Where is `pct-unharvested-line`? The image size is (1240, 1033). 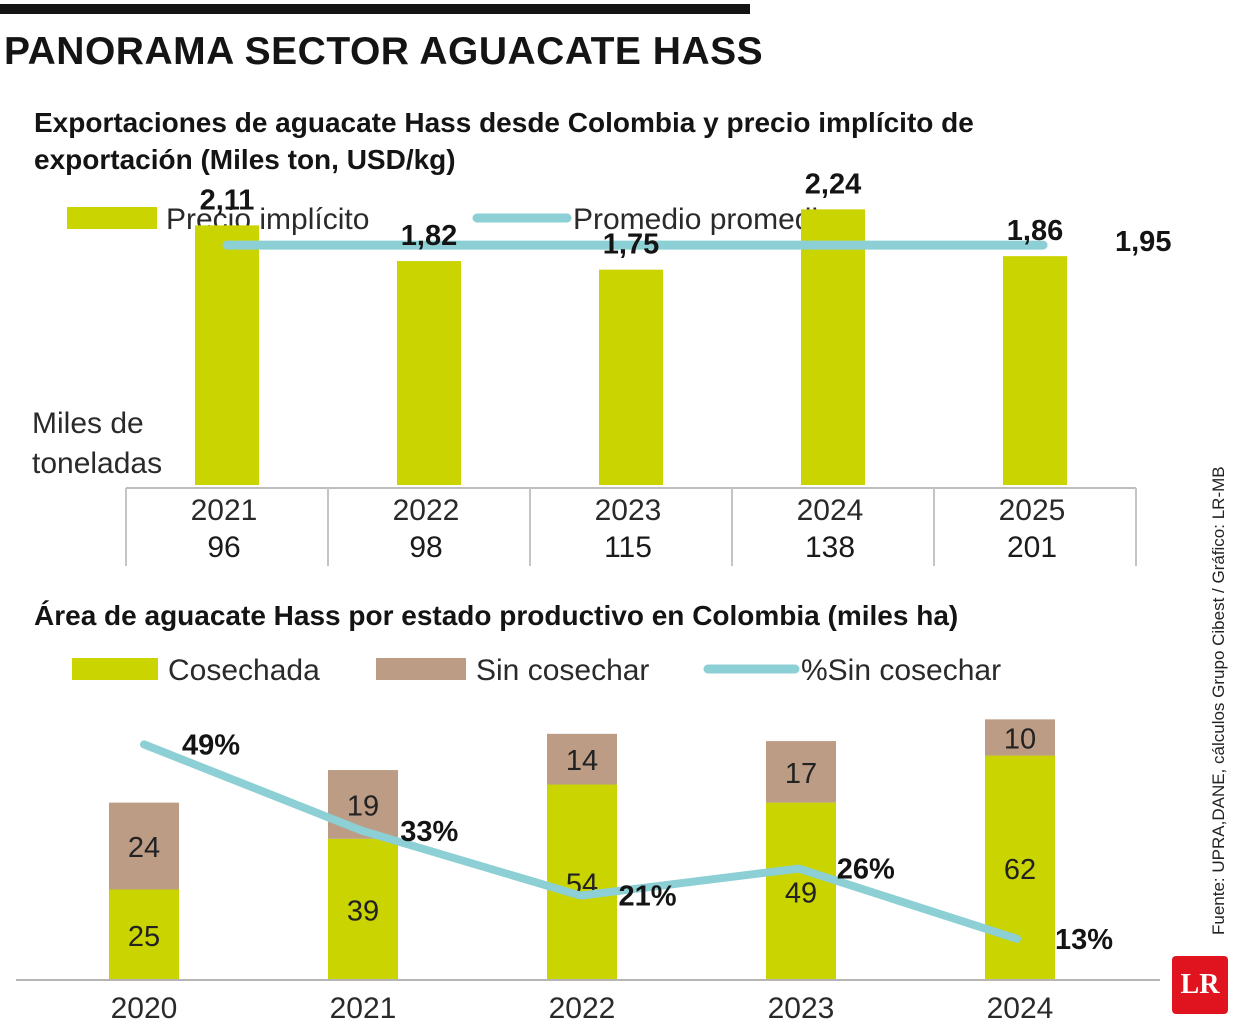
pct-unharvested-line is located at coordinates (580, 841).